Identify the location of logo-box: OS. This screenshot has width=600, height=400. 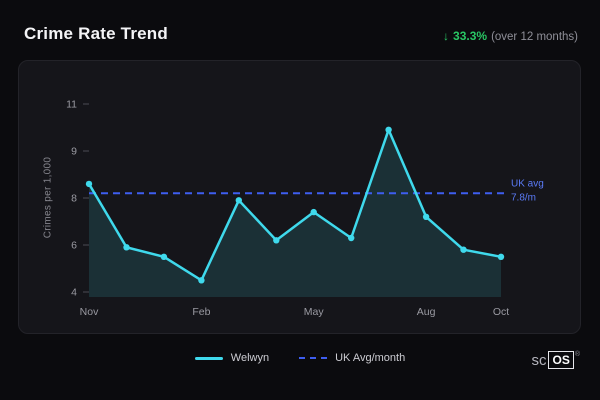
(561, 360).